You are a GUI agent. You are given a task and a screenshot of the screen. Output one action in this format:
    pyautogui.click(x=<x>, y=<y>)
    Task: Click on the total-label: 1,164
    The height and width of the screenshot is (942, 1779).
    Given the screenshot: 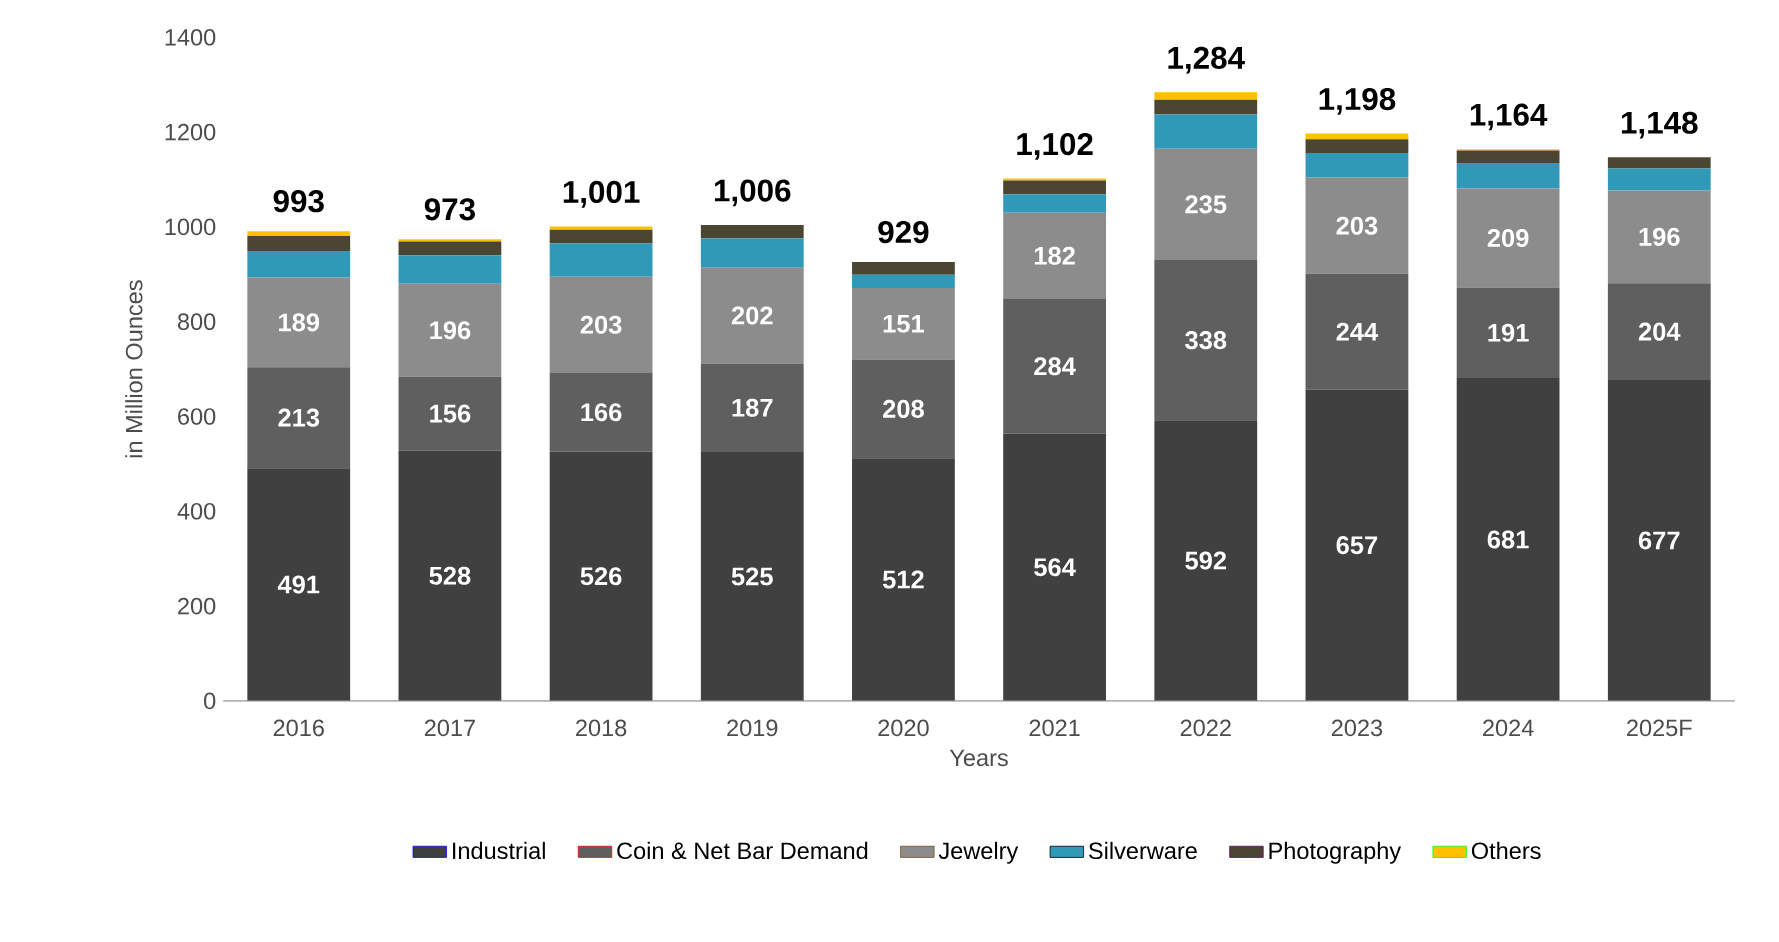 What is the action you would take?
    pyautogui.click(x=1509, y=117)
    